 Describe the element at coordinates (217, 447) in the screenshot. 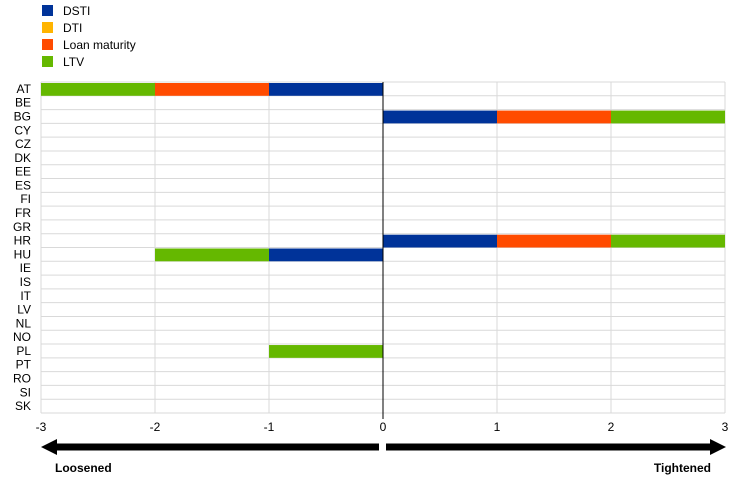

I see `loosened-arrow-shaft` at that location.